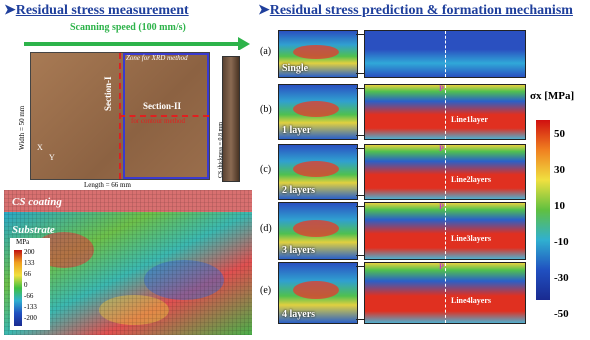  What do you see at coordinates (295, 68) in the screenshot?
I see `layer-label: Single` at bounding box center [295, 68].